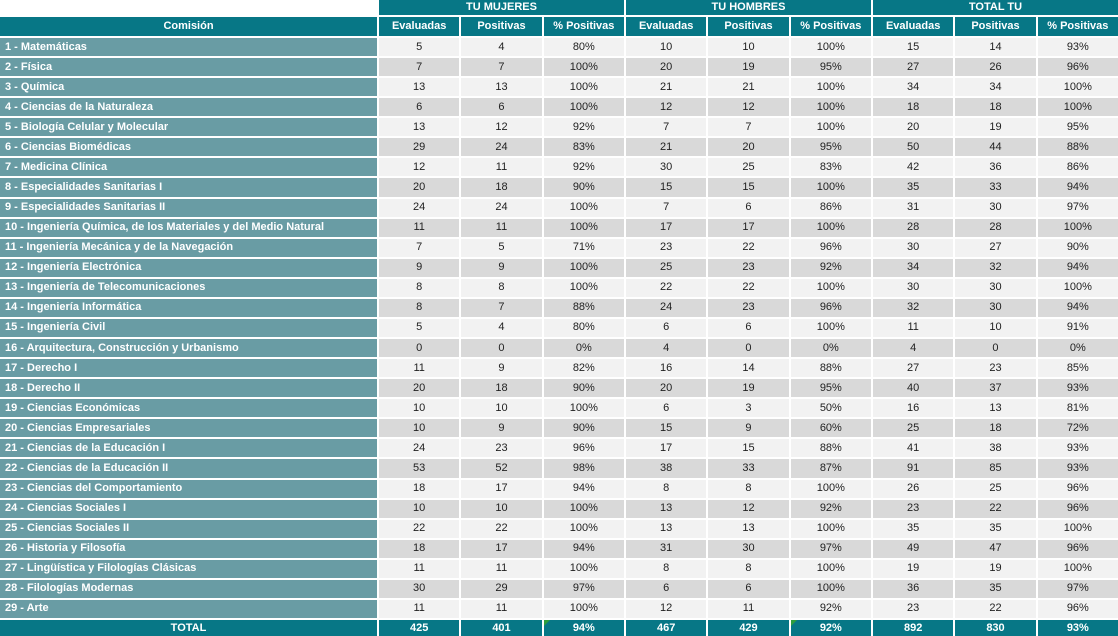 Image resolution: width=1118 pixels, height=636 pixels. What do you see at coordinates (501, 47) in the screenshot?
I see `value-cell: 4` at bounding box center [501, 47].